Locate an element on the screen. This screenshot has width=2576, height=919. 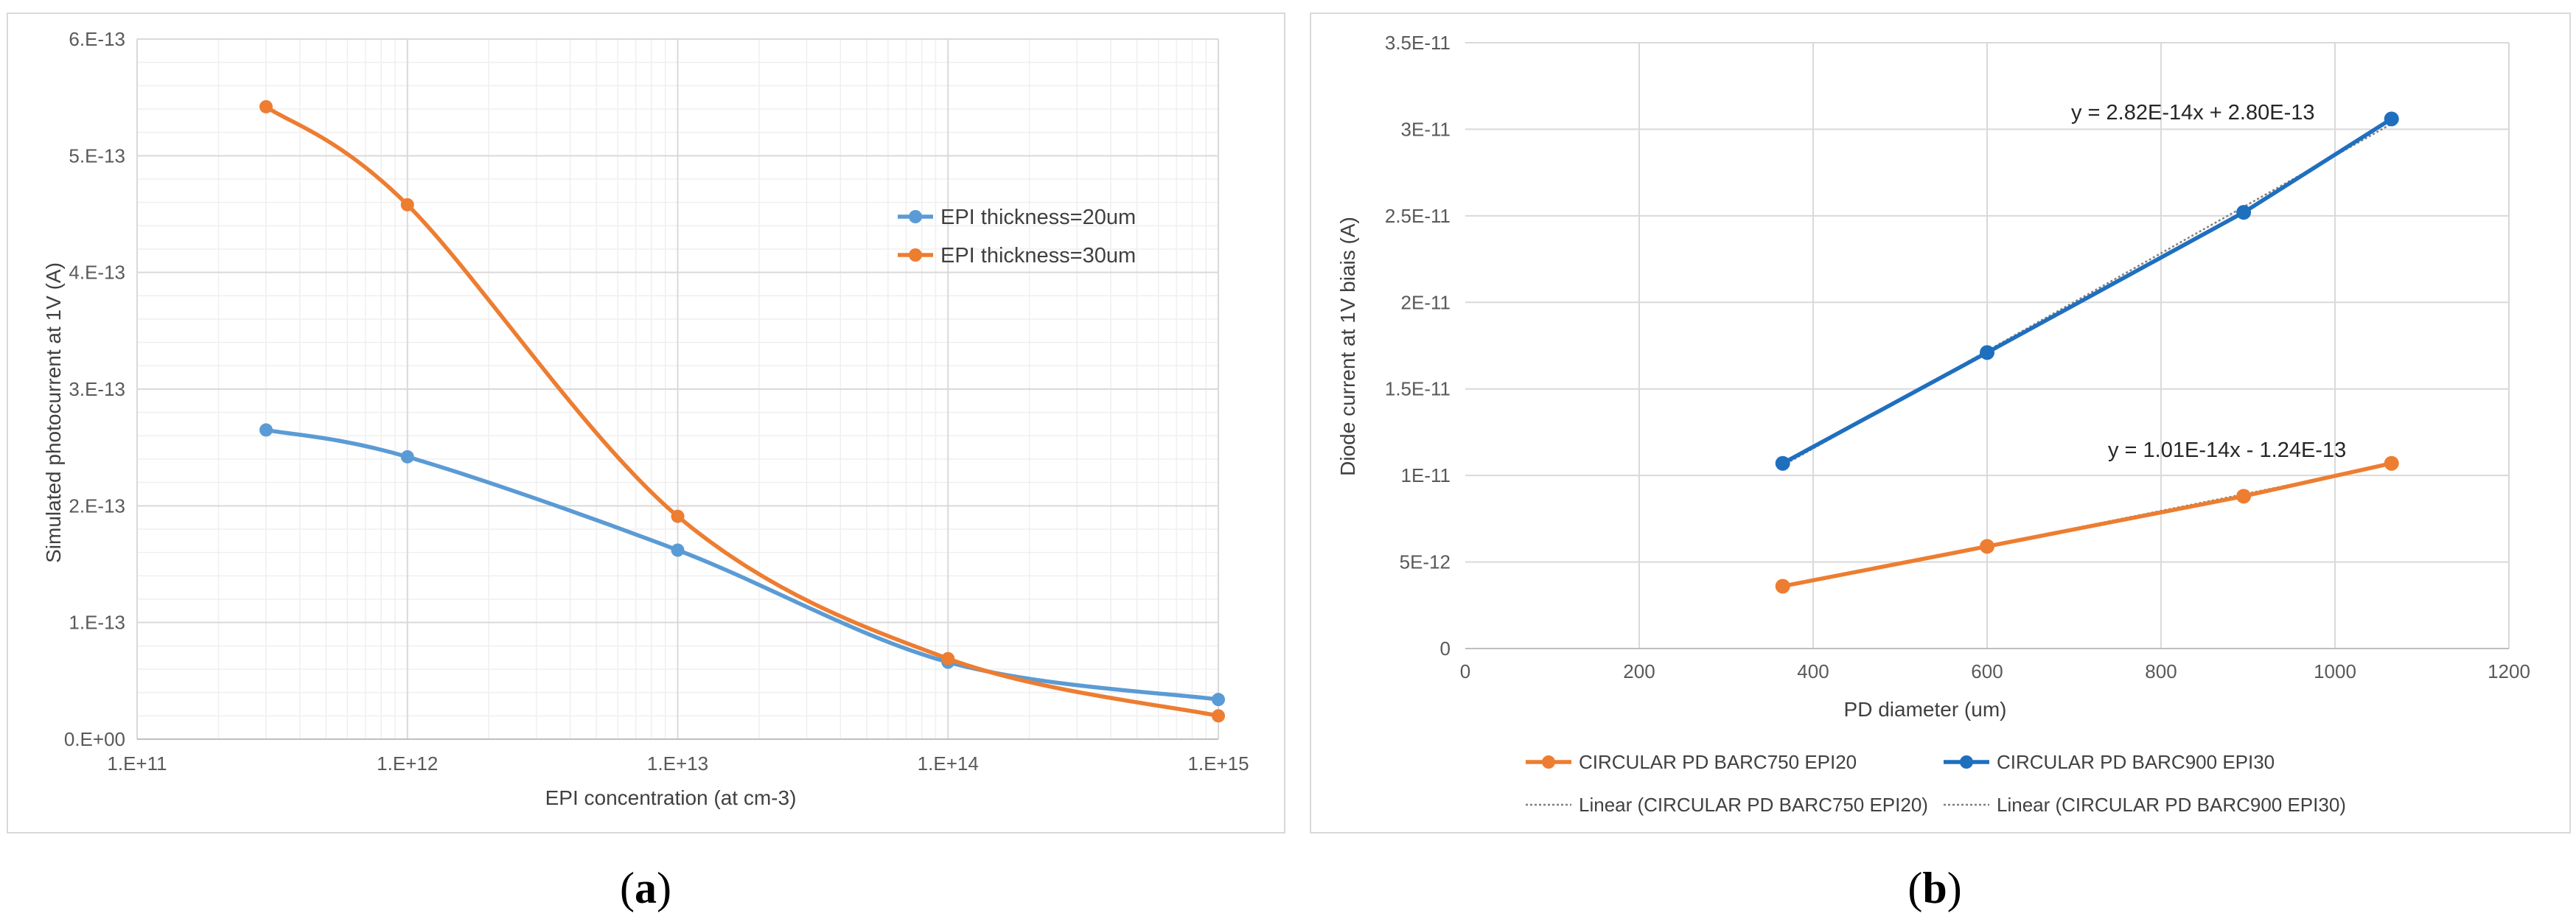
panel-a-open-paren: ( is located at coordinates (627, 888).